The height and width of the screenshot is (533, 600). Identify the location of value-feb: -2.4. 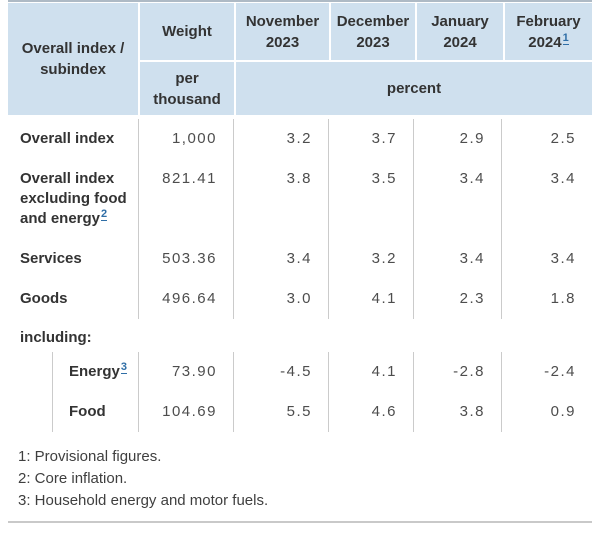
(560, 371).